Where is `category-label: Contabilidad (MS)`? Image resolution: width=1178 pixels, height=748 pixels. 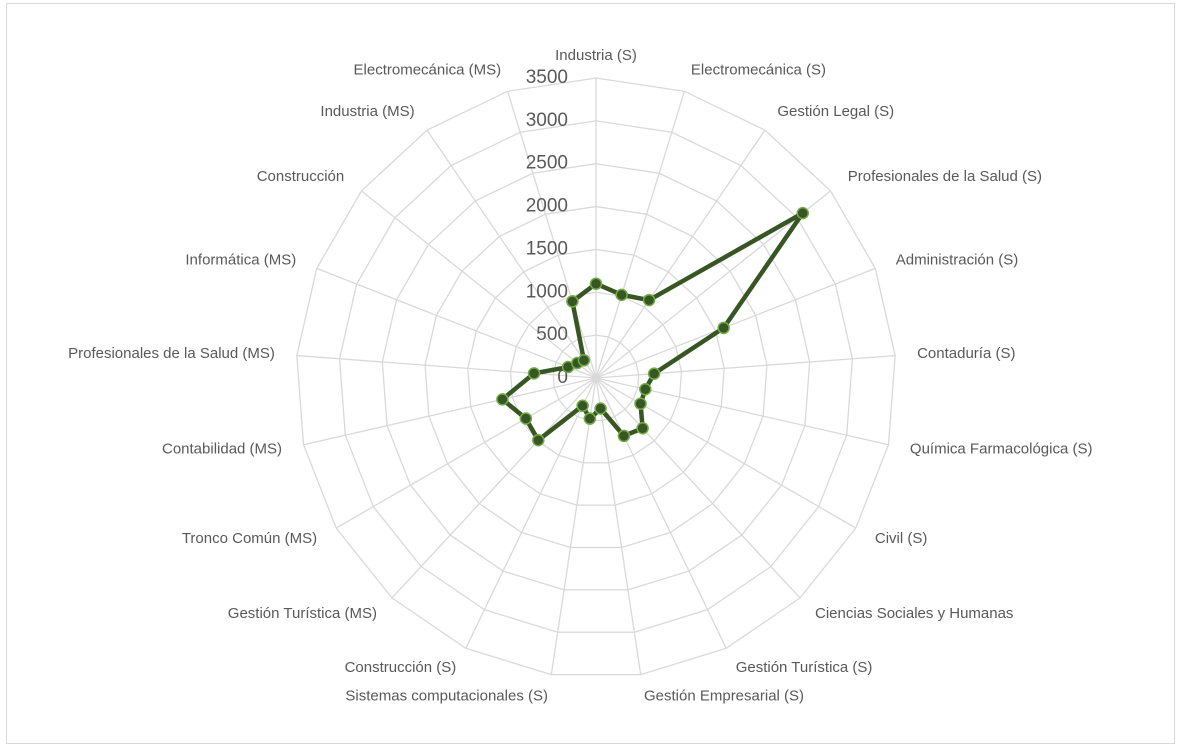 category-label: Contabilidad (MS) is located at coordinates (222, 449).